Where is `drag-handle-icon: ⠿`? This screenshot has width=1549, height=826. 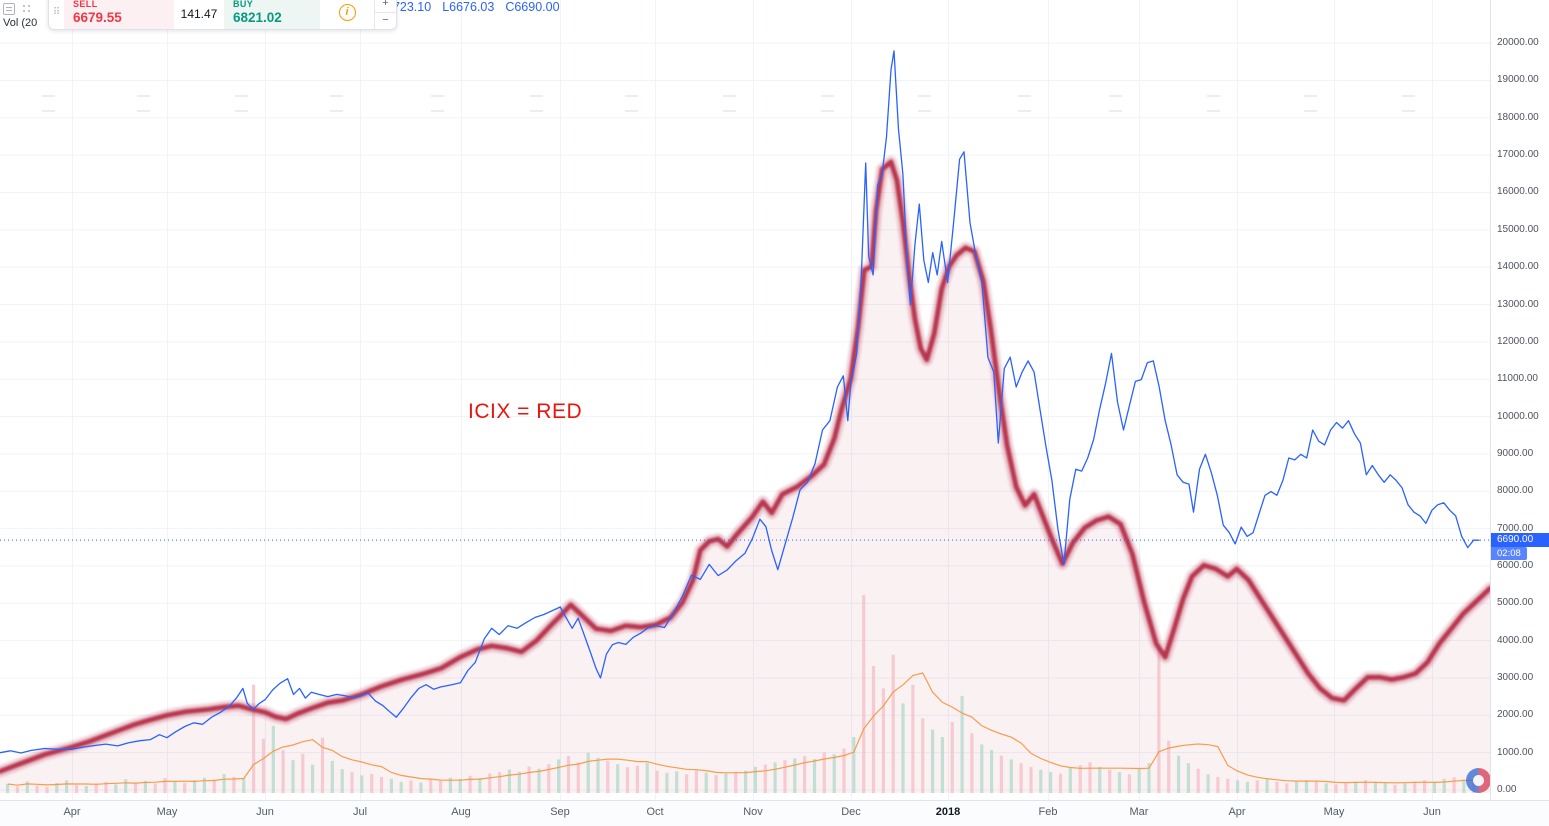 drag-handle-icon: ⠿ is located at coordinates (56, 12).